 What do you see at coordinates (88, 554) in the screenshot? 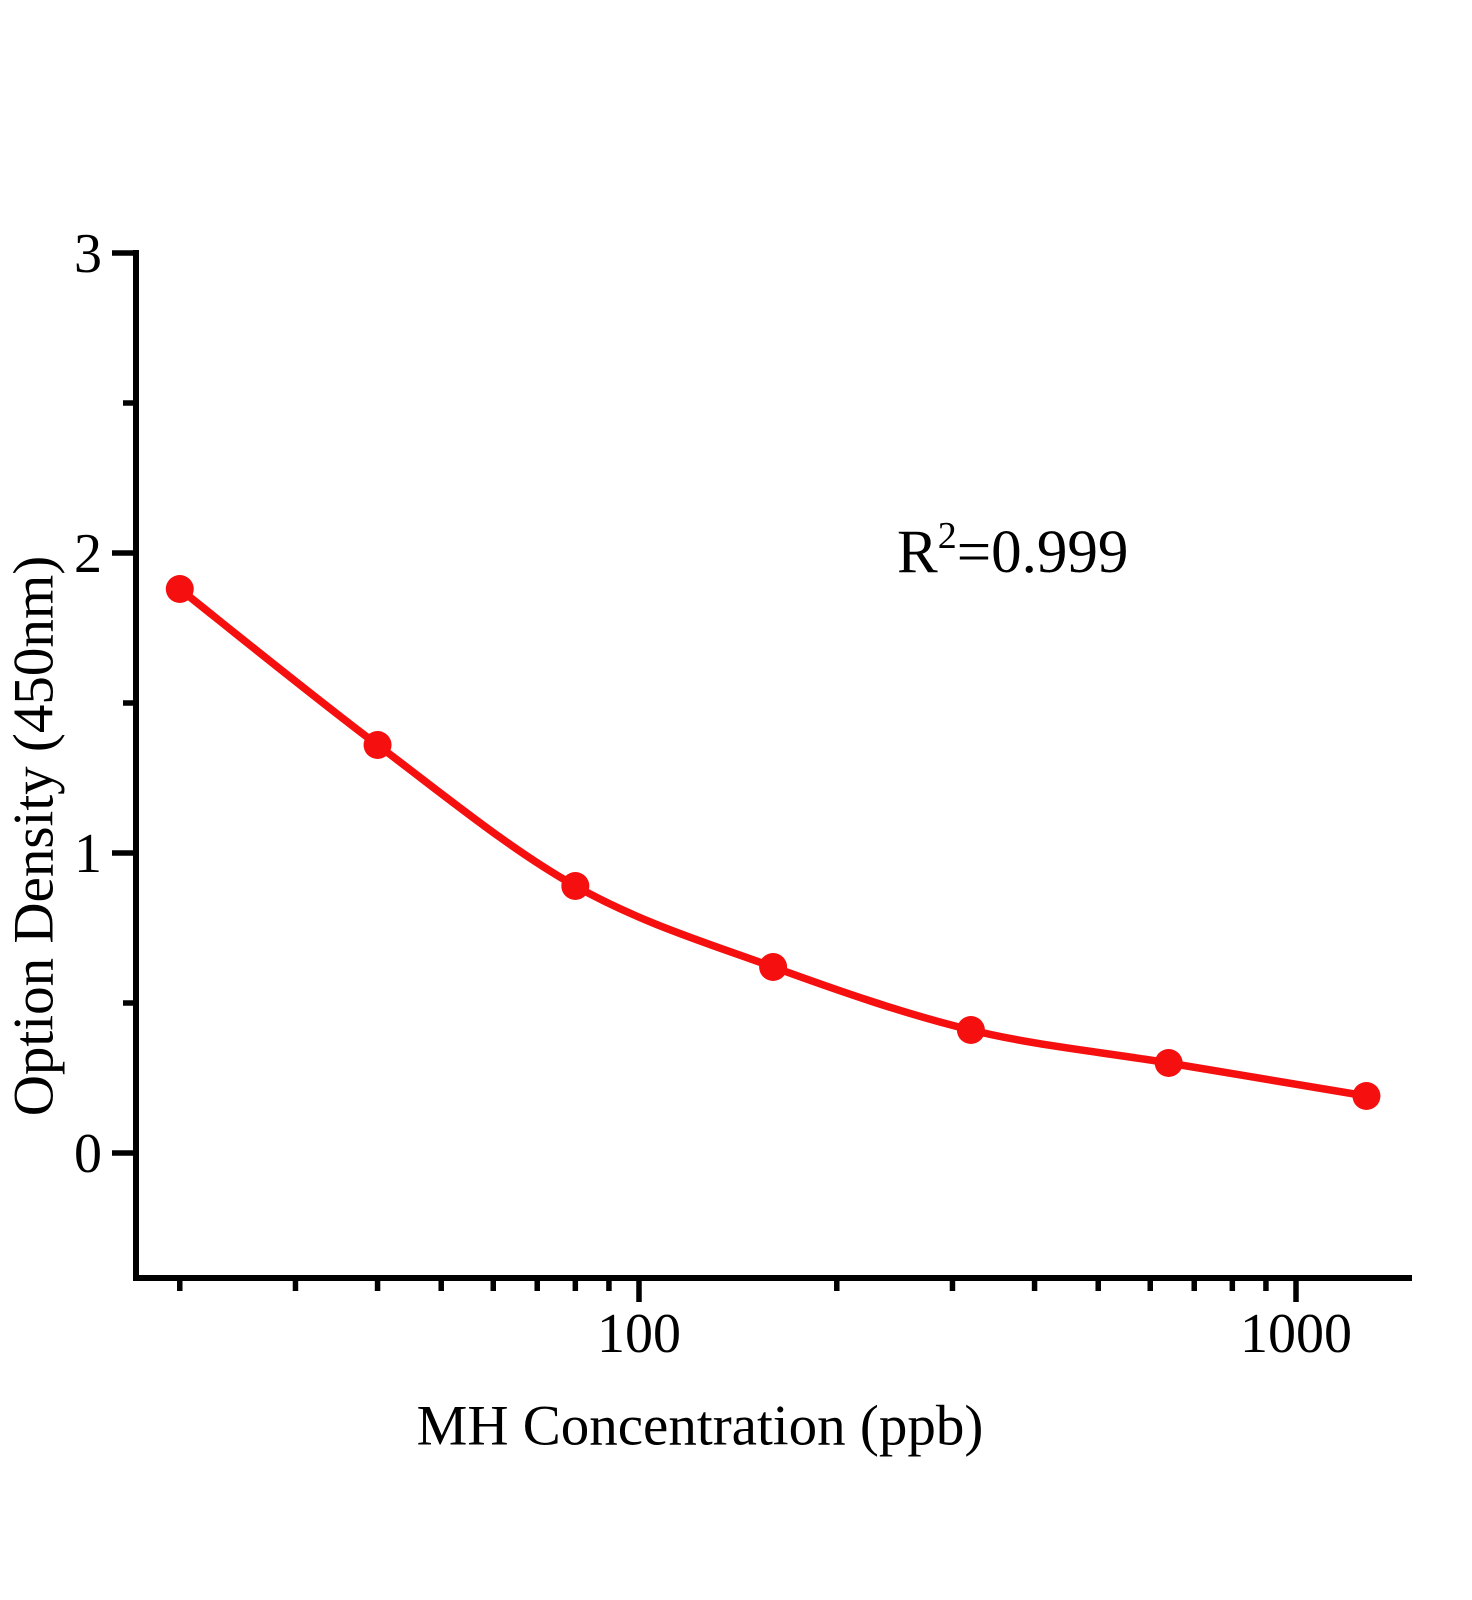
I see `y-tick-label: 2` at bounding box center [88, 554].